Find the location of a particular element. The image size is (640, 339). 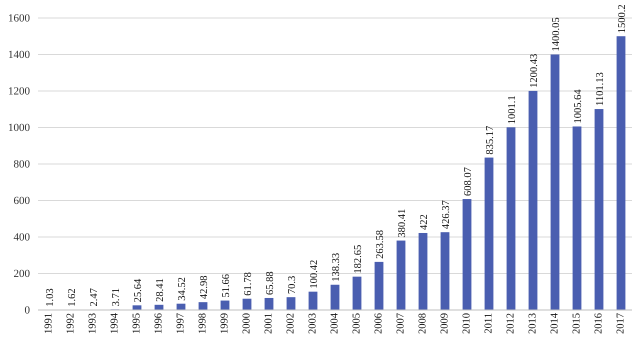

data-label: 61.78 is located at coordinates (248, 284).